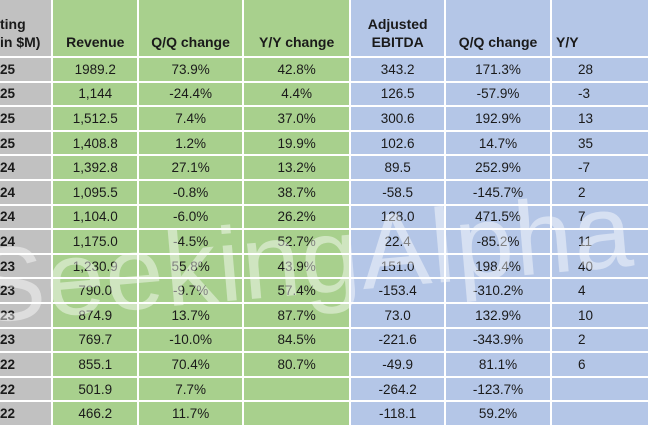  I want to click on revenue-qq-cell: 7.4%, so click(190, 118).